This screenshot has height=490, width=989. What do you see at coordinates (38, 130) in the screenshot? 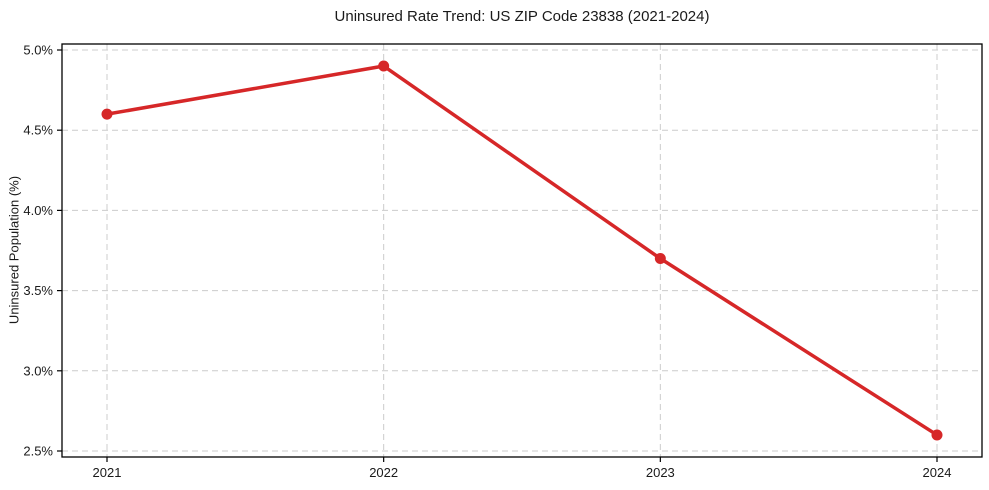
I see `y-tick-label: 4.5%` at bounding box center [38, 130].